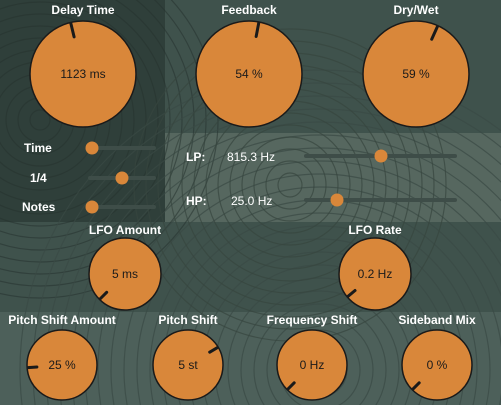 The image size is (501, 405). What do you see at coordinates (38, 148) in the screenshot?
I see `time-label: Time` at bounding box center [38, 148].